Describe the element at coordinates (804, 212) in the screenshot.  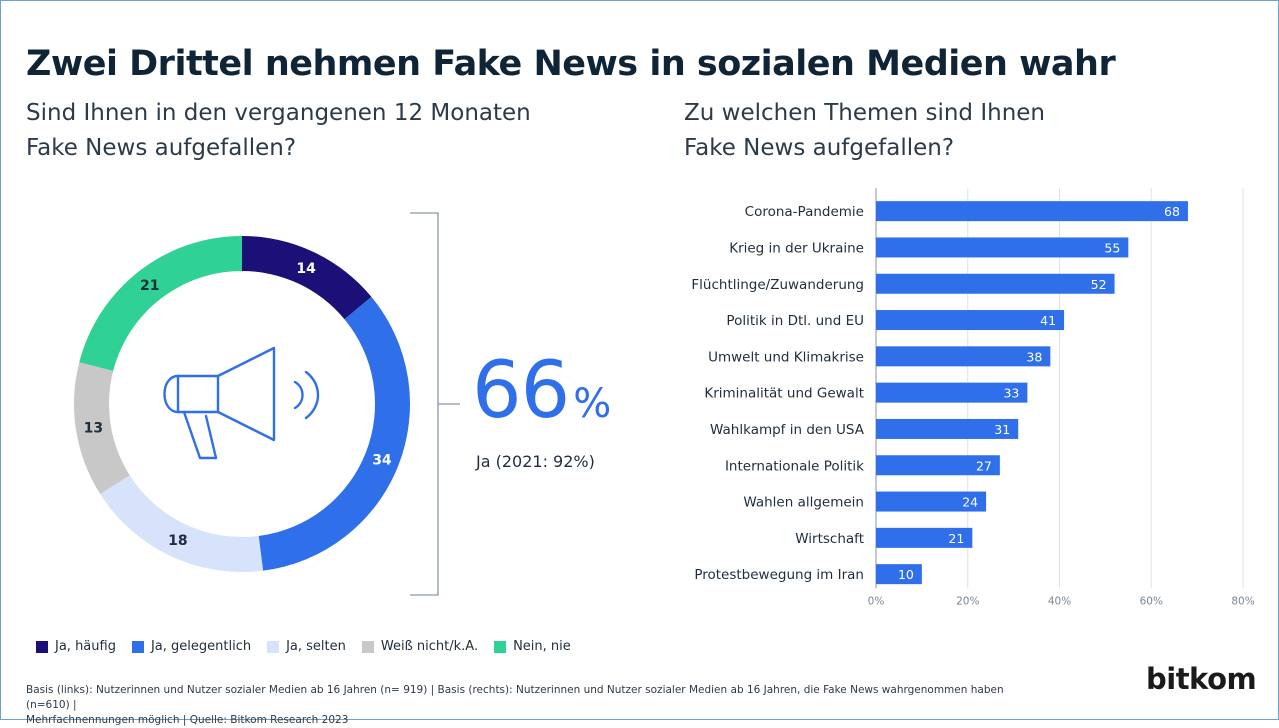
I see `bar-category-label: Corona-Pandemie` at that location.